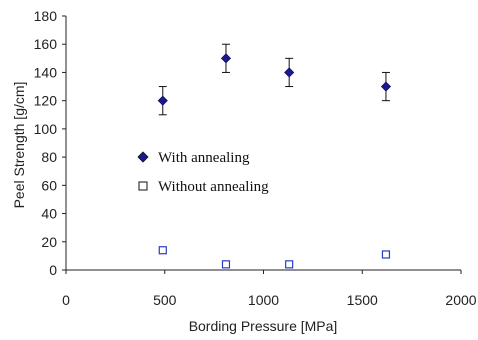  What do you see at coordinates (46, 44) in the screenshot?
I see `y-tick-label: 160` at bounding box center [46, 44].